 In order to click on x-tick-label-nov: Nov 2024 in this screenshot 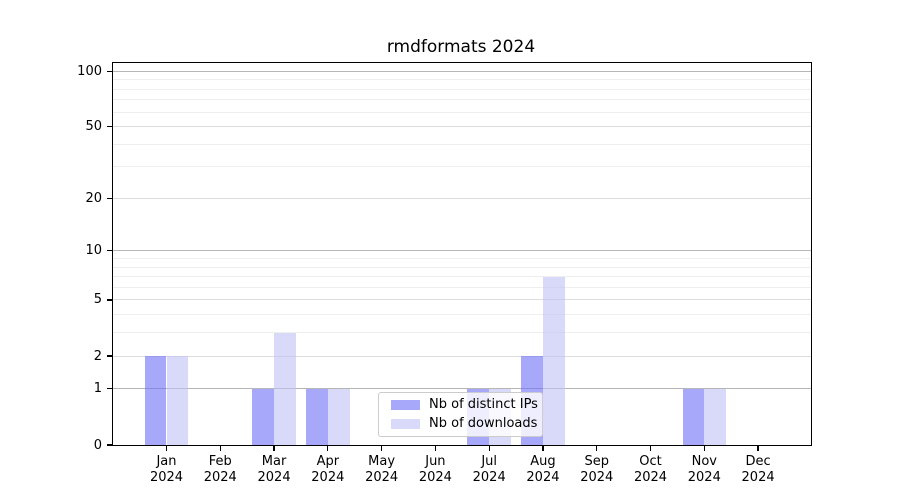, I will do `click(704, 469)`.